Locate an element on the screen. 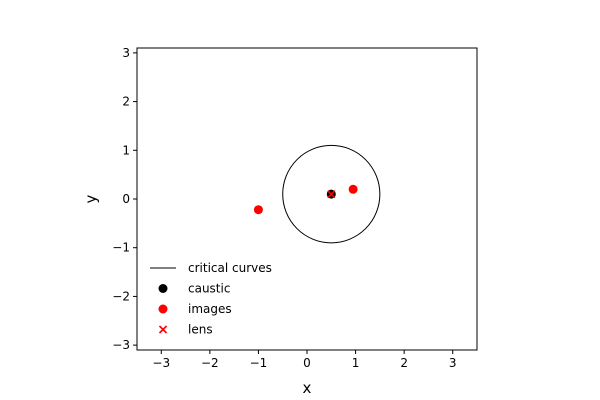 This screenshot has width=600, height=400. x-tick-label: −3 is located at coordinates (161, 363).